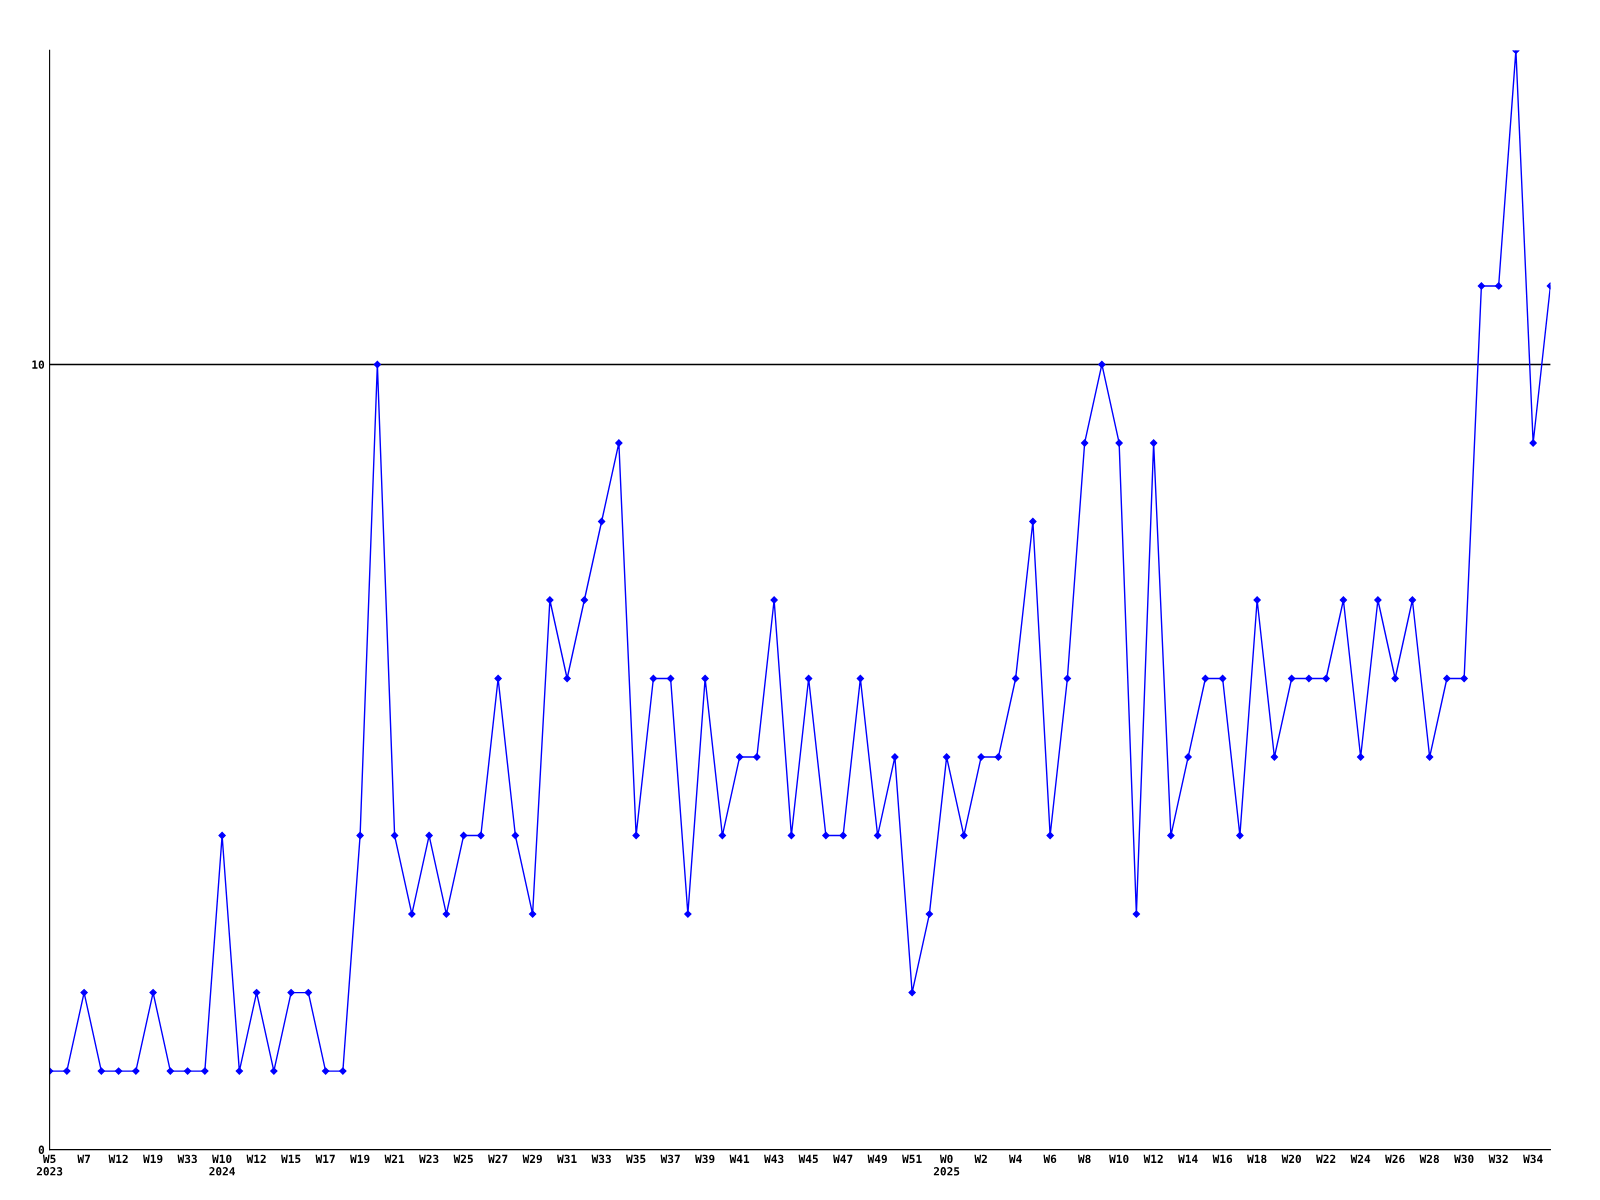 The height and width of the screenshot is (1200, 1600). Describe the element at coordinates (843, 1158) in the screenshot. I see `x-tick-label: W47` at that location.